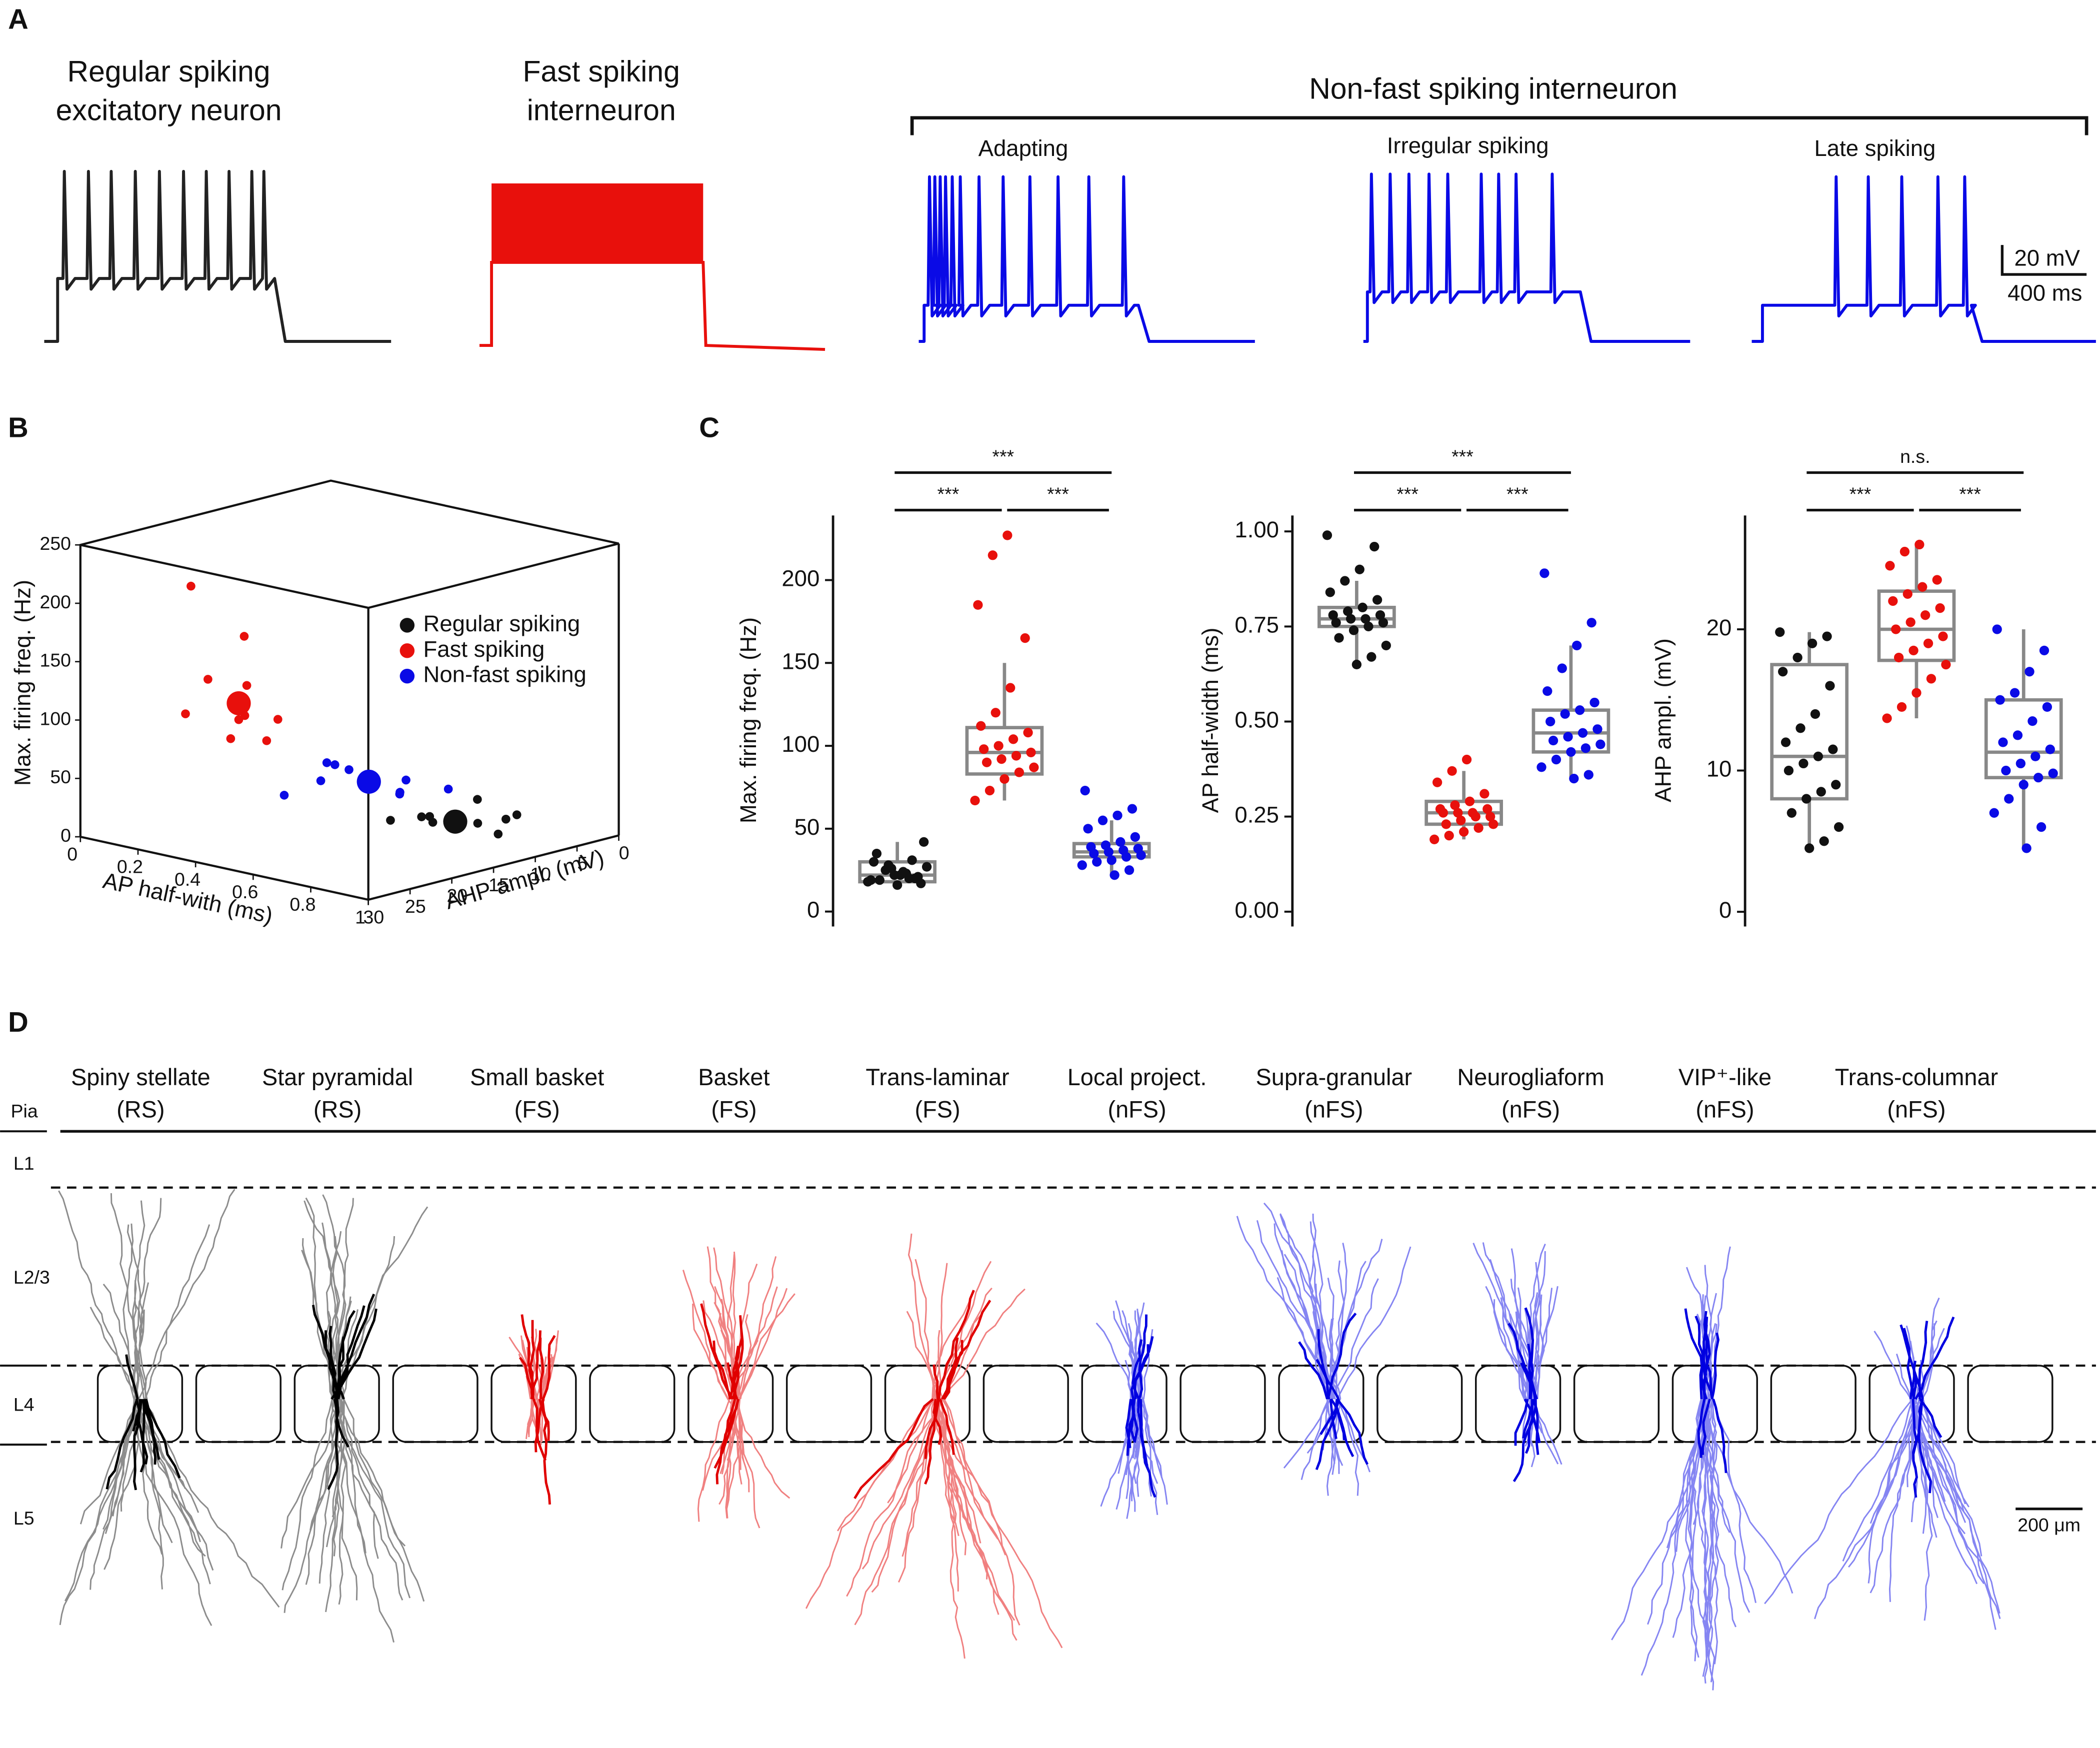  Describe the element at coordinates (55, 601) in the screenshot. I see `y-tick-label: 200` at that location.